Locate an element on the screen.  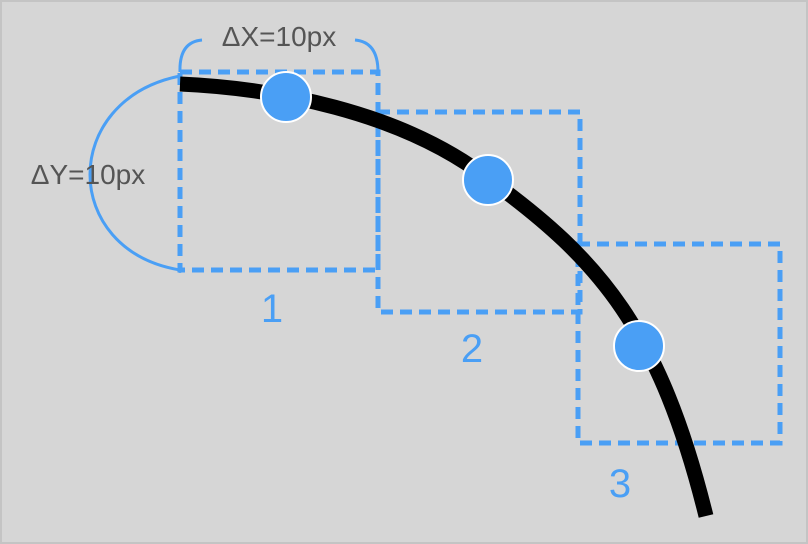
dx-brace is located at coordinates (279, 55).